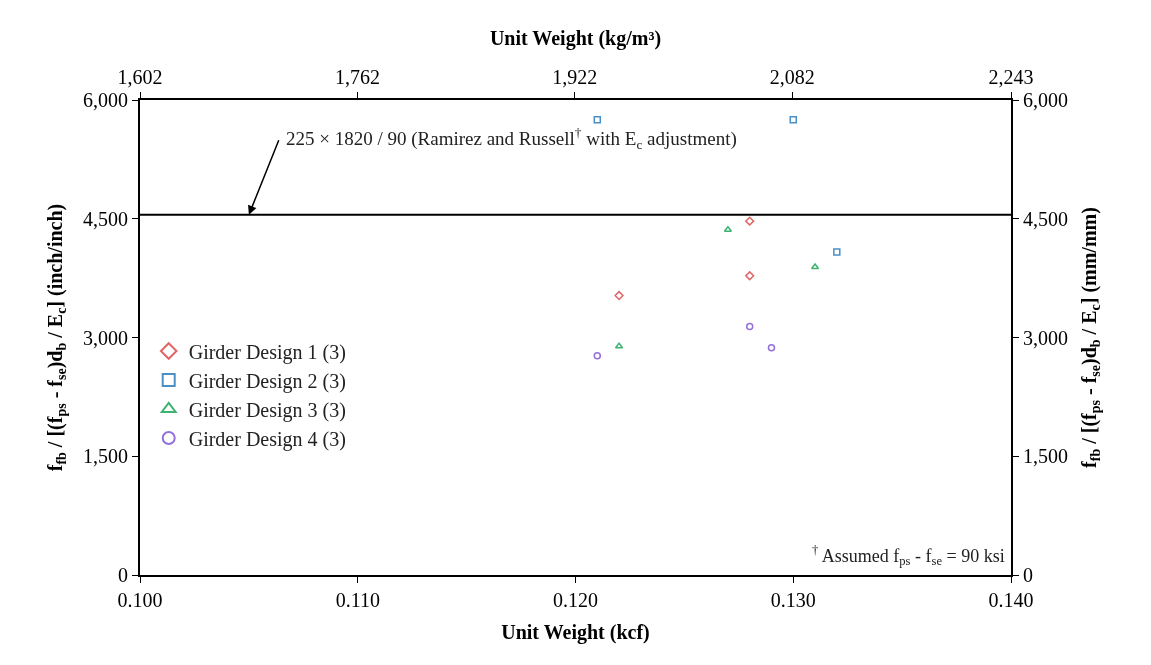 This screenshot has height=665, width=1151. I want to click on y2-tick-label: 1,500, so click(1045, 456).